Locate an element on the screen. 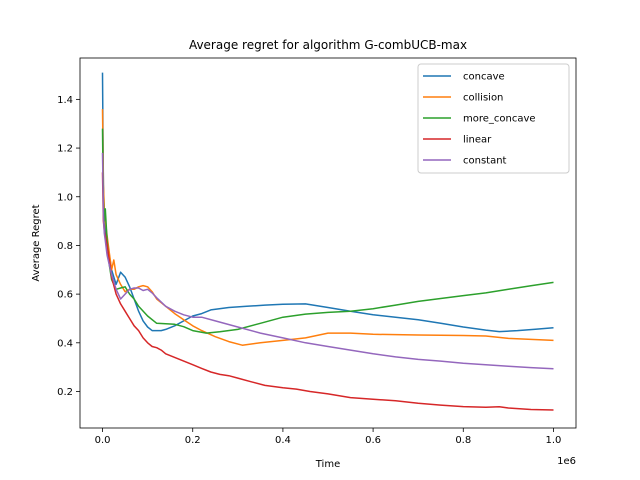 This screenshot has width=640, height=480. legend-label-collision: collision is located at coordinates (483, 98).